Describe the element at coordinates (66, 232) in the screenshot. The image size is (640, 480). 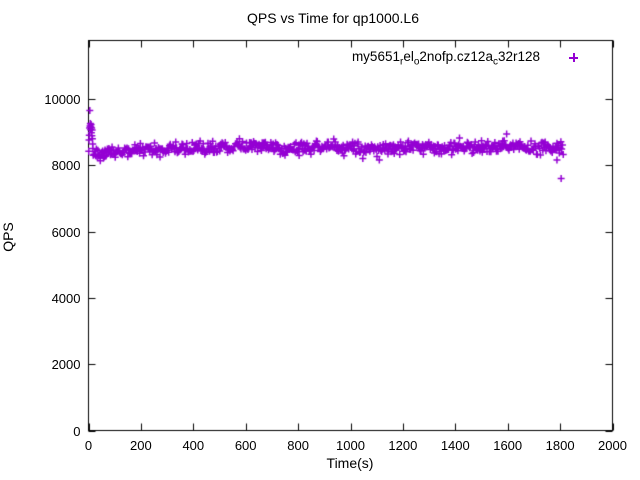
I see `y-tick-label: 6000` at that location.